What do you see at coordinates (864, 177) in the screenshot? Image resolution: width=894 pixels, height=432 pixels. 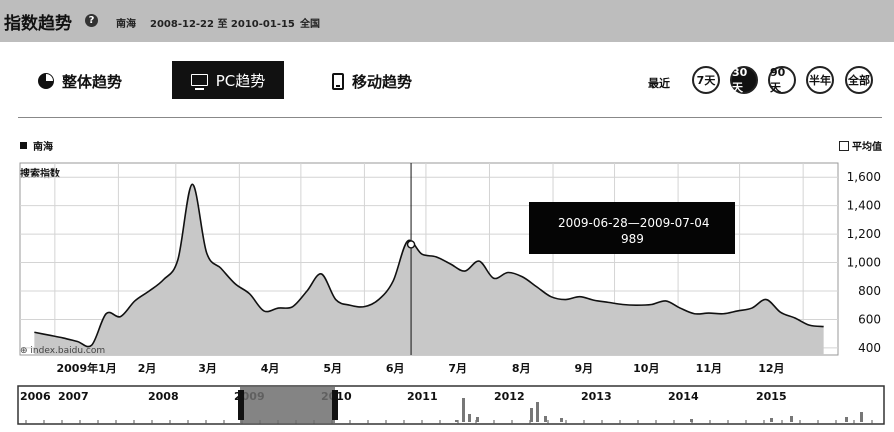 I see `y-tick-label: 1,600` at bounding box center [864, 177].